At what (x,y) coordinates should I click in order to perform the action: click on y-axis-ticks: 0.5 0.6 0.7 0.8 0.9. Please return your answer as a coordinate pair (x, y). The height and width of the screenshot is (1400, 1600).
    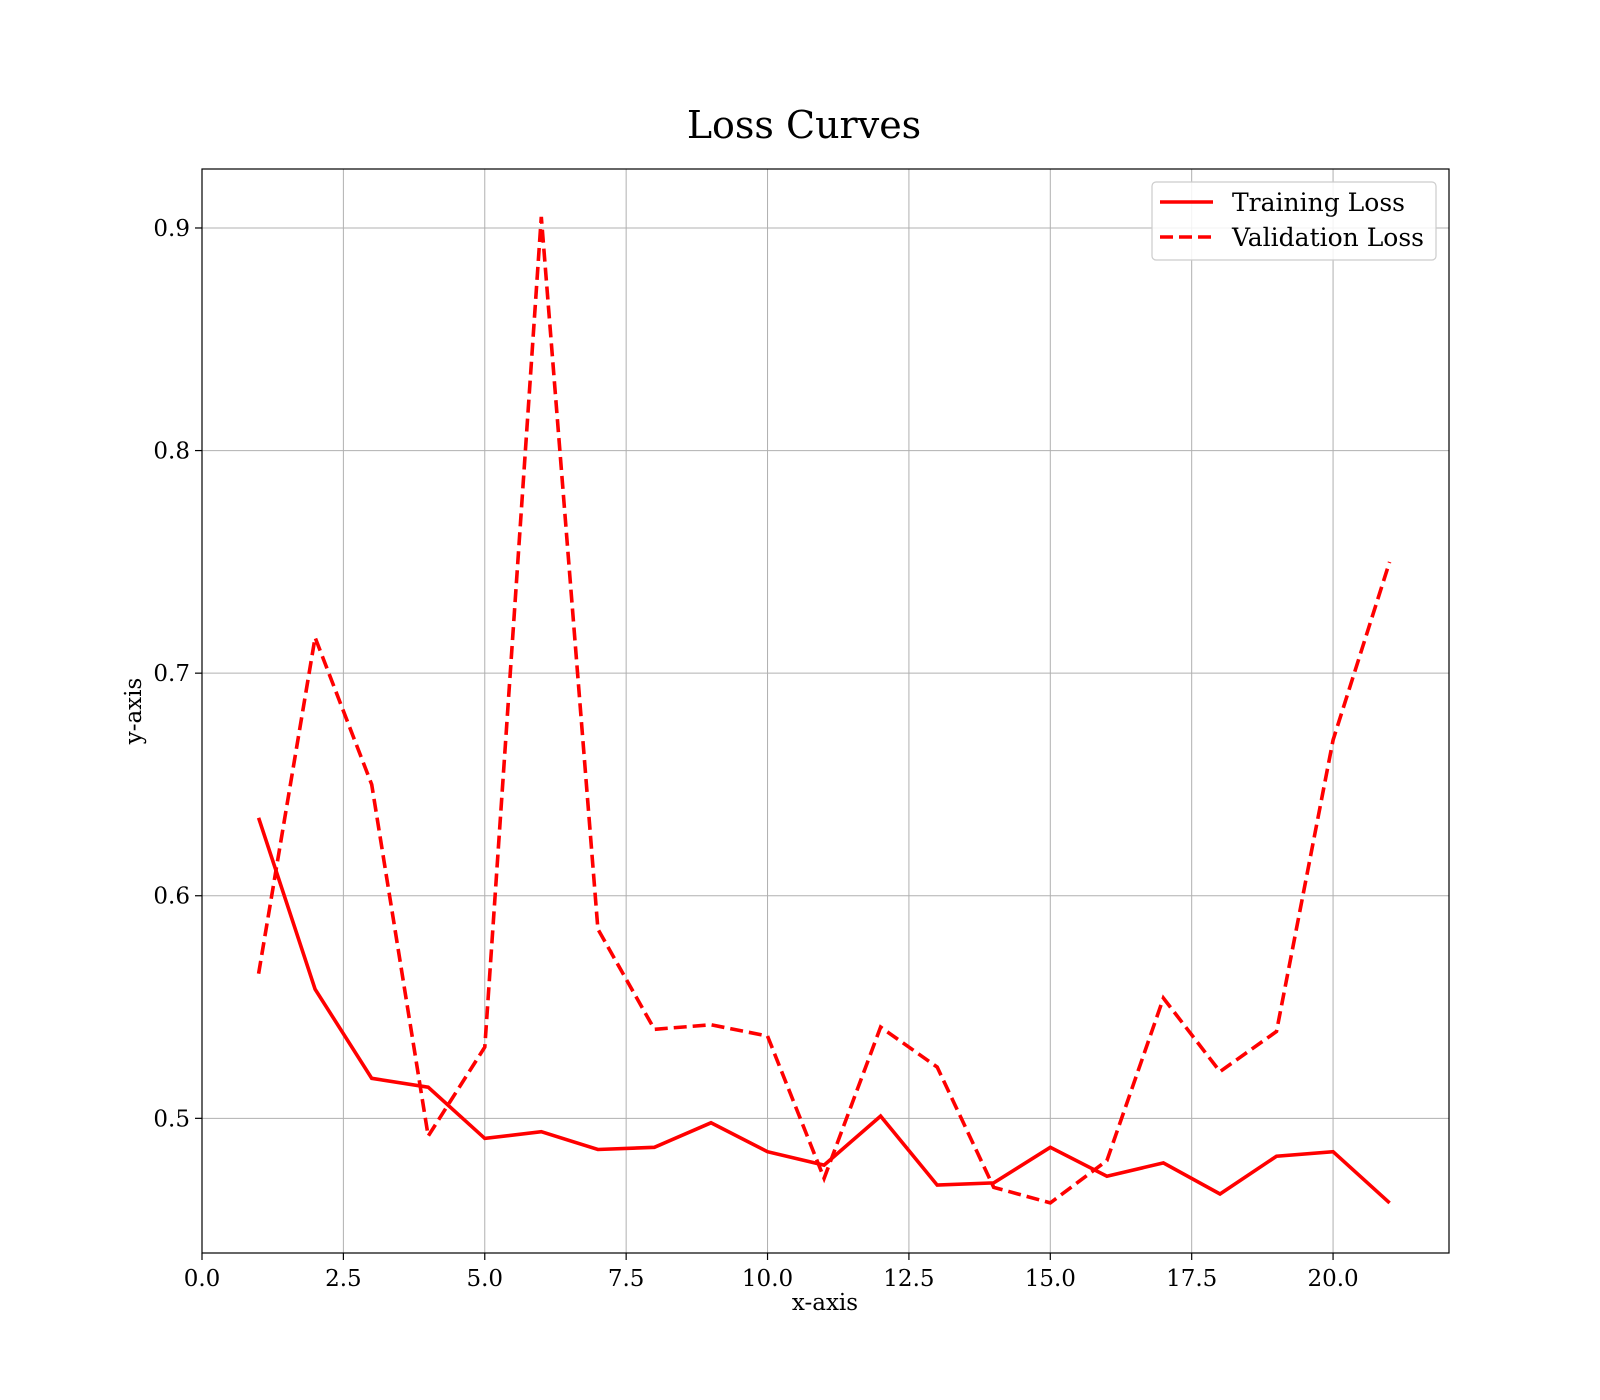
    Looking at the image, I should click on (177, 674).